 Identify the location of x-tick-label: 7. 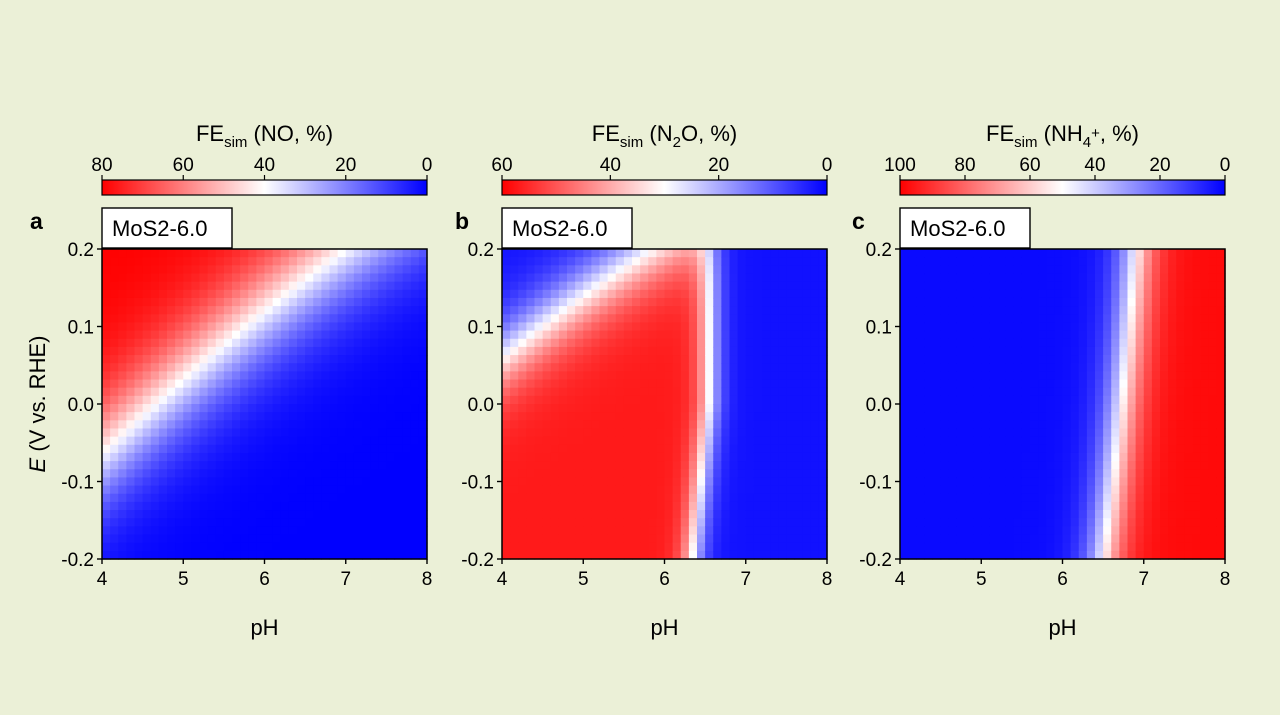
(1143, 579).